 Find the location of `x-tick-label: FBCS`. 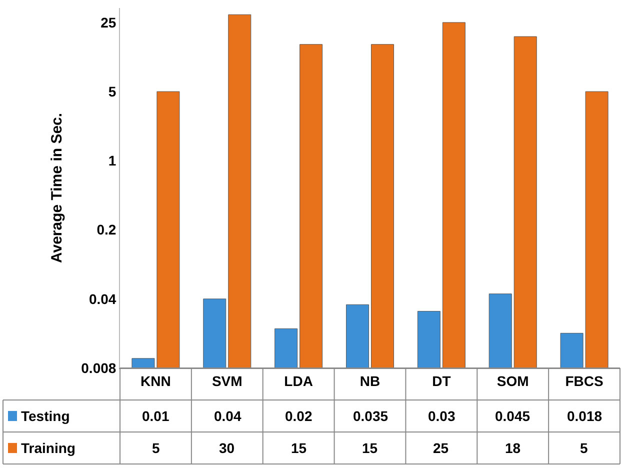

x-tick-label: FBCS is located at coordinates (584, 380).